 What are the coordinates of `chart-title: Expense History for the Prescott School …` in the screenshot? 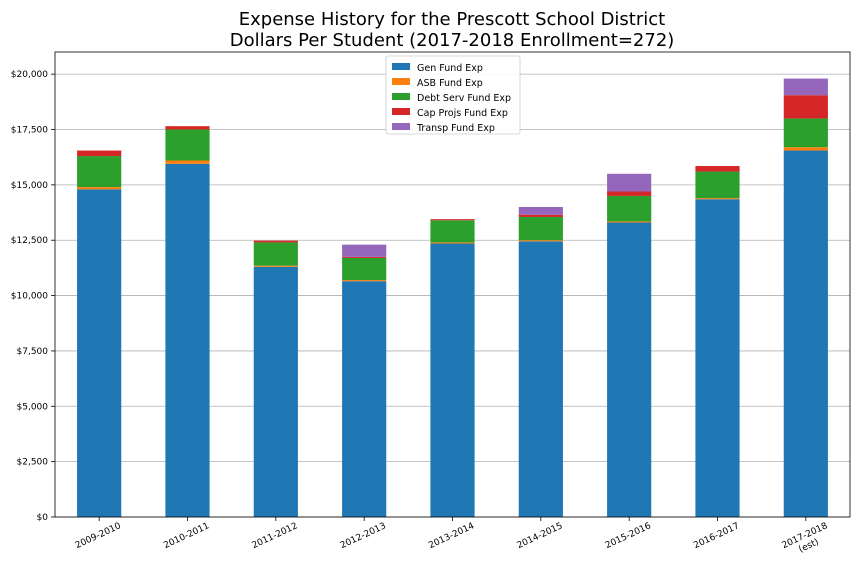 It's located at (452, 19).